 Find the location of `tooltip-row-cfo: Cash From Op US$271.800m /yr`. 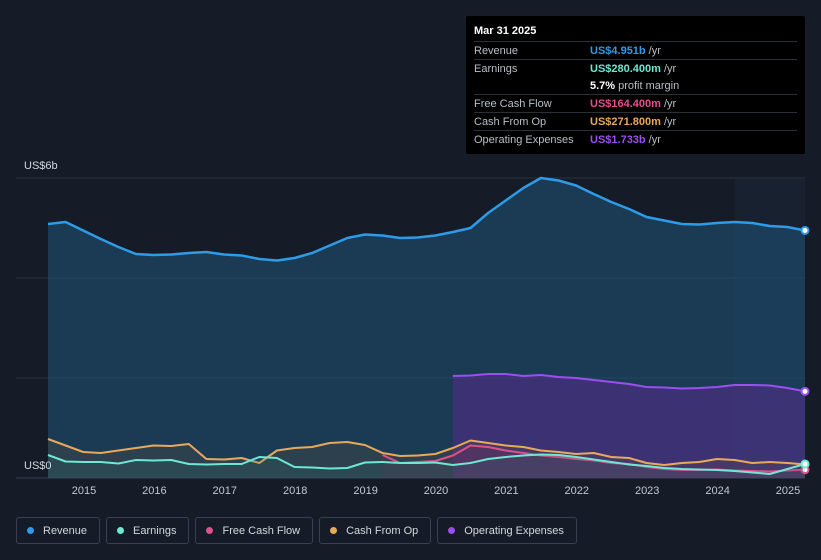

tooltip-row-cfo: Cash From Op US$271.800m /yr is located at coordinates (635, 121).